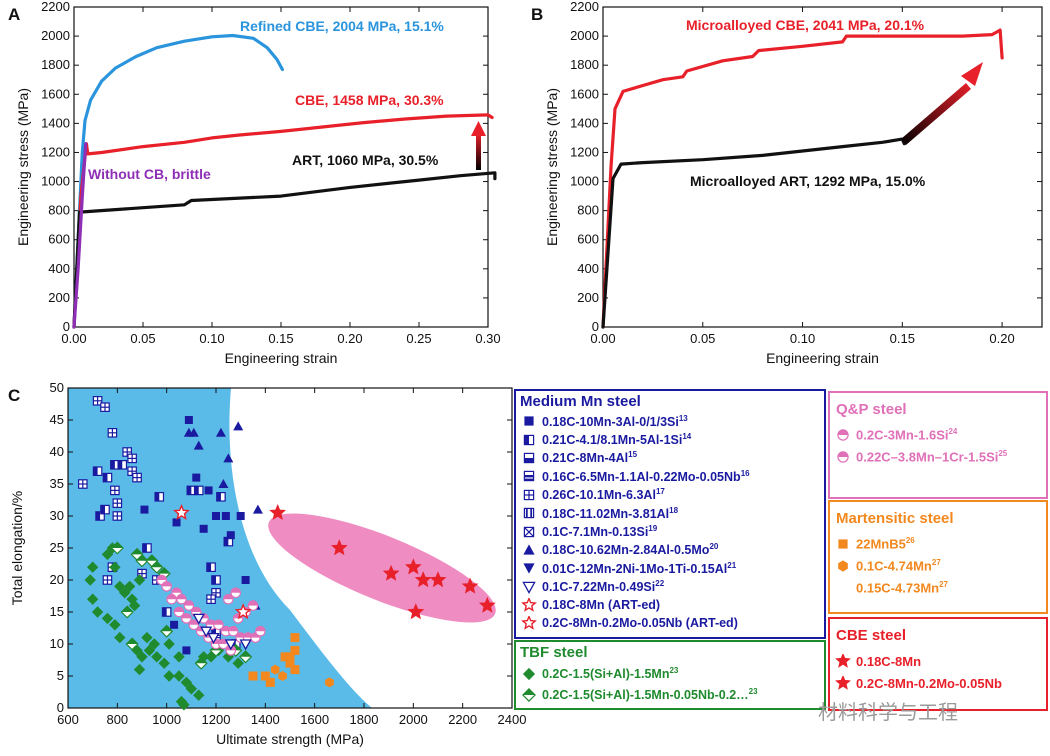 The width and height of the screenshot is (1050, 756). I want to click on legend-item: 0.2C-8Mn-0.2Mo-0.05Nb, so click(940, 683).